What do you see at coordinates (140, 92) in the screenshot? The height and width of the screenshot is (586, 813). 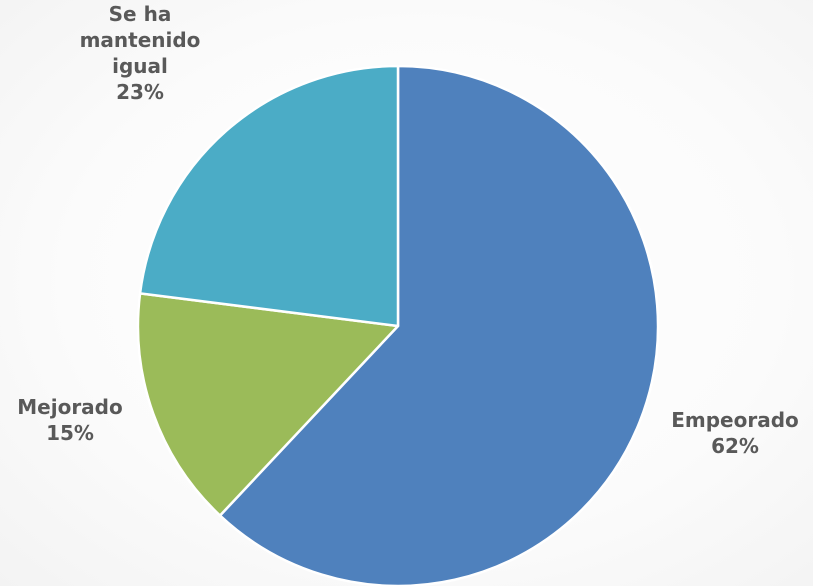 I see `data-label-value: 23%` at bounding box center [140, 92].